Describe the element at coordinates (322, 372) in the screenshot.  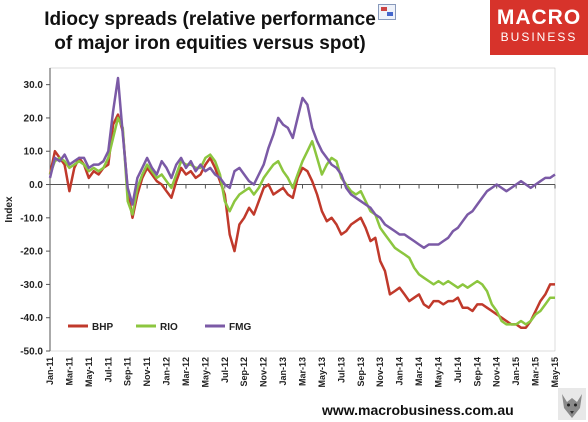
I see `x-tick-label: May-13` at that location.